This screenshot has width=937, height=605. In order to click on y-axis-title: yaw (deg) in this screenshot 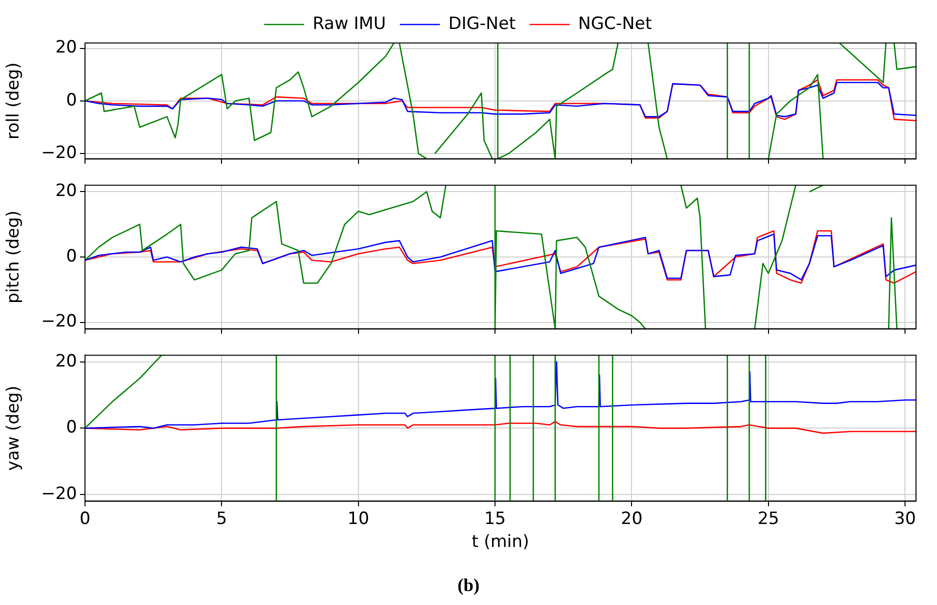, I will do `click(14, 428)`.